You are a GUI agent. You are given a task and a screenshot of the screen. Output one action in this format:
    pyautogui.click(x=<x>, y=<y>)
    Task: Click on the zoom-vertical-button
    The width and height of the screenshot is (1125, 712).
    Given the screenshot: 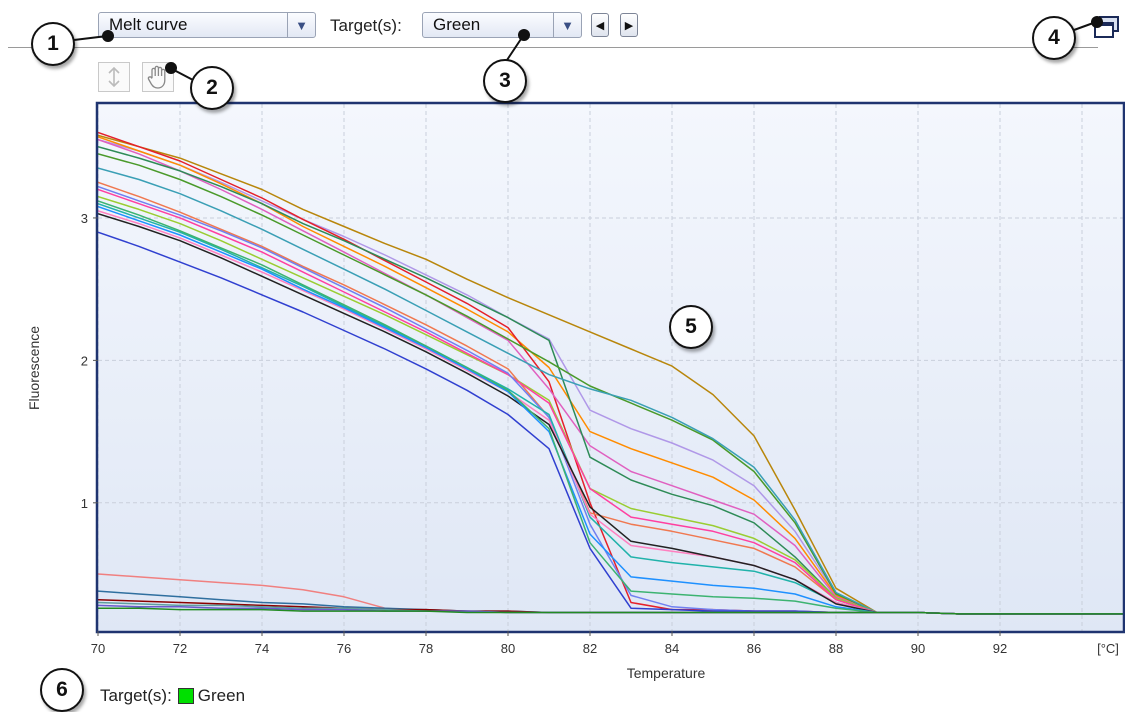 What is the action you would take?
    pyautogui.click(x=114, y=77)
    